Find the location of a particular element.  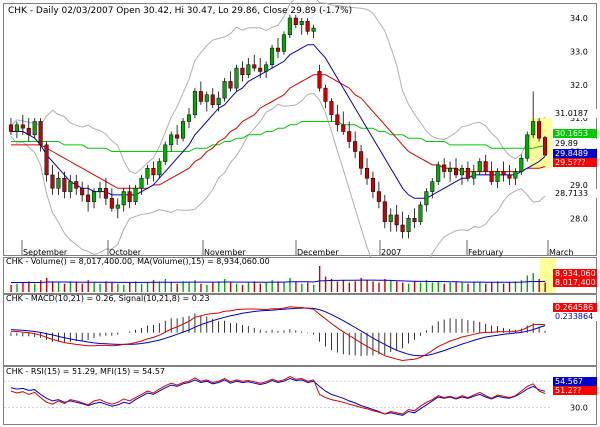

volume-label-bg is located at coordinates (575, 282).